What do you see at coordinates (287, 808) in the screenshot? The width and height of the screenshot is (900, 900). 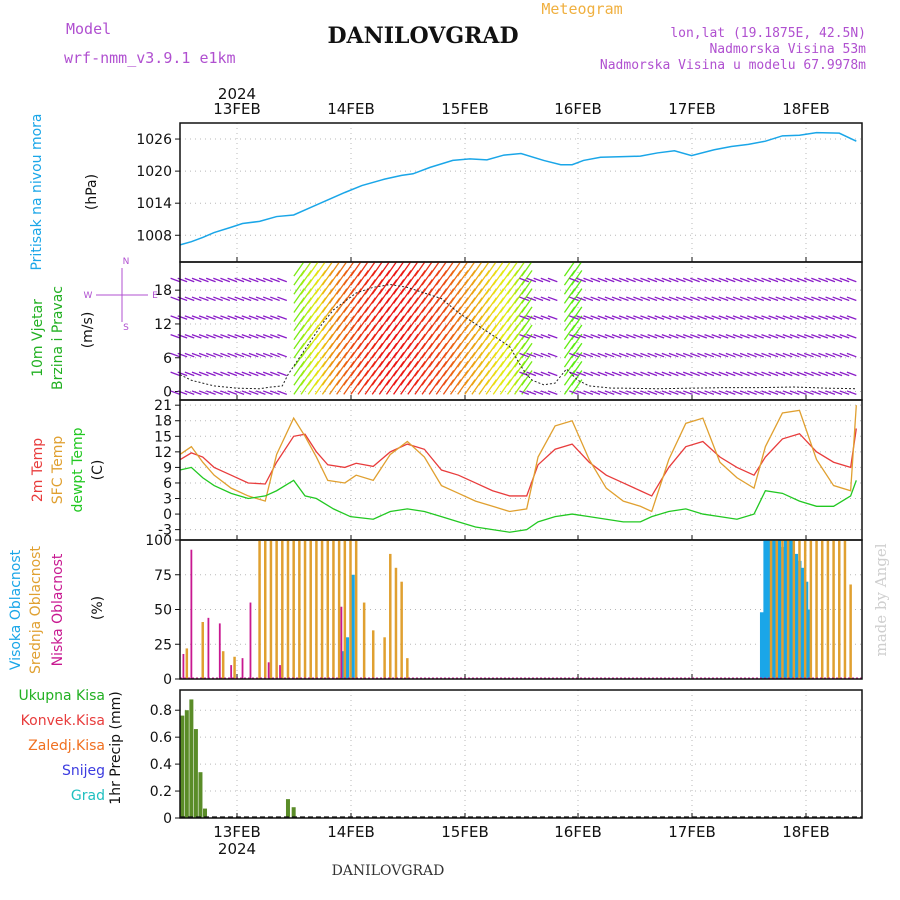 I see `total-precip-bar` at bounding box center [287, 808].